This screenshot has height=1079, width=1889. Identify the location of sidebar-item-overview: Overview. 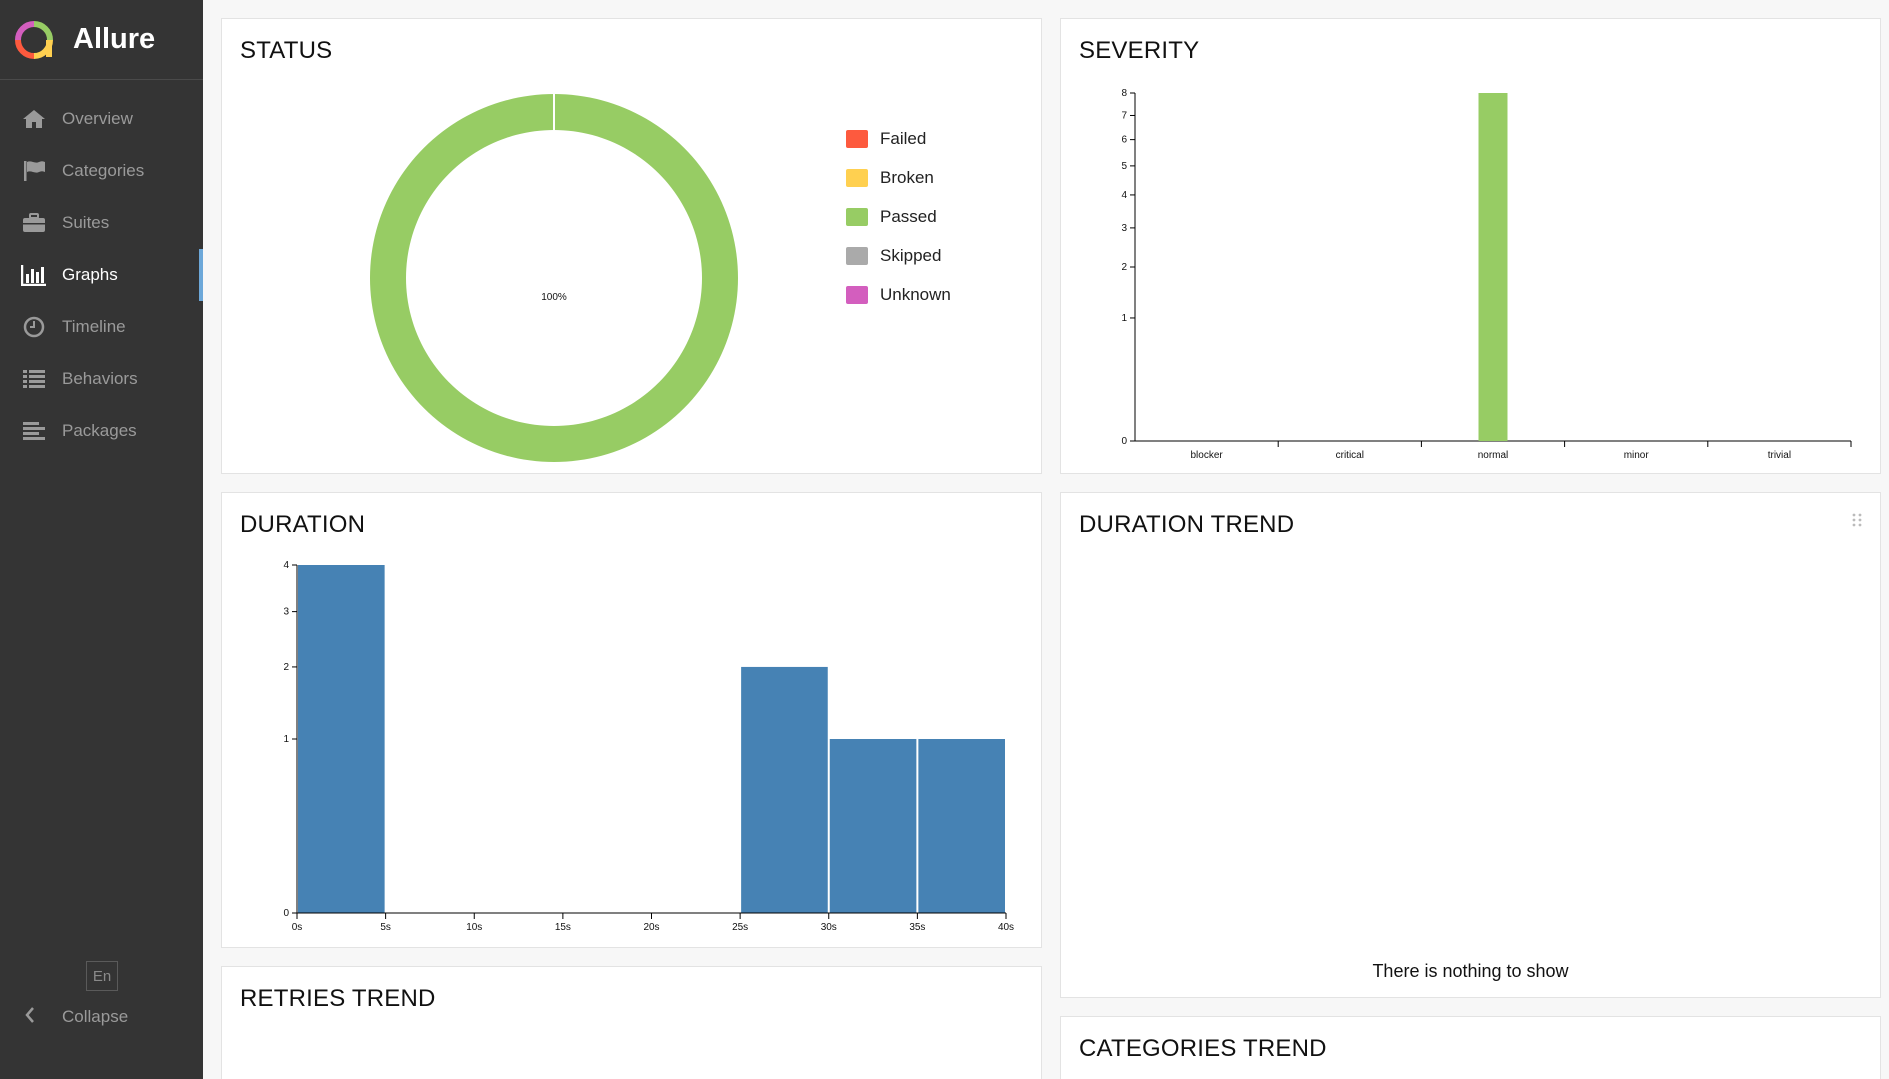
(101, 119).